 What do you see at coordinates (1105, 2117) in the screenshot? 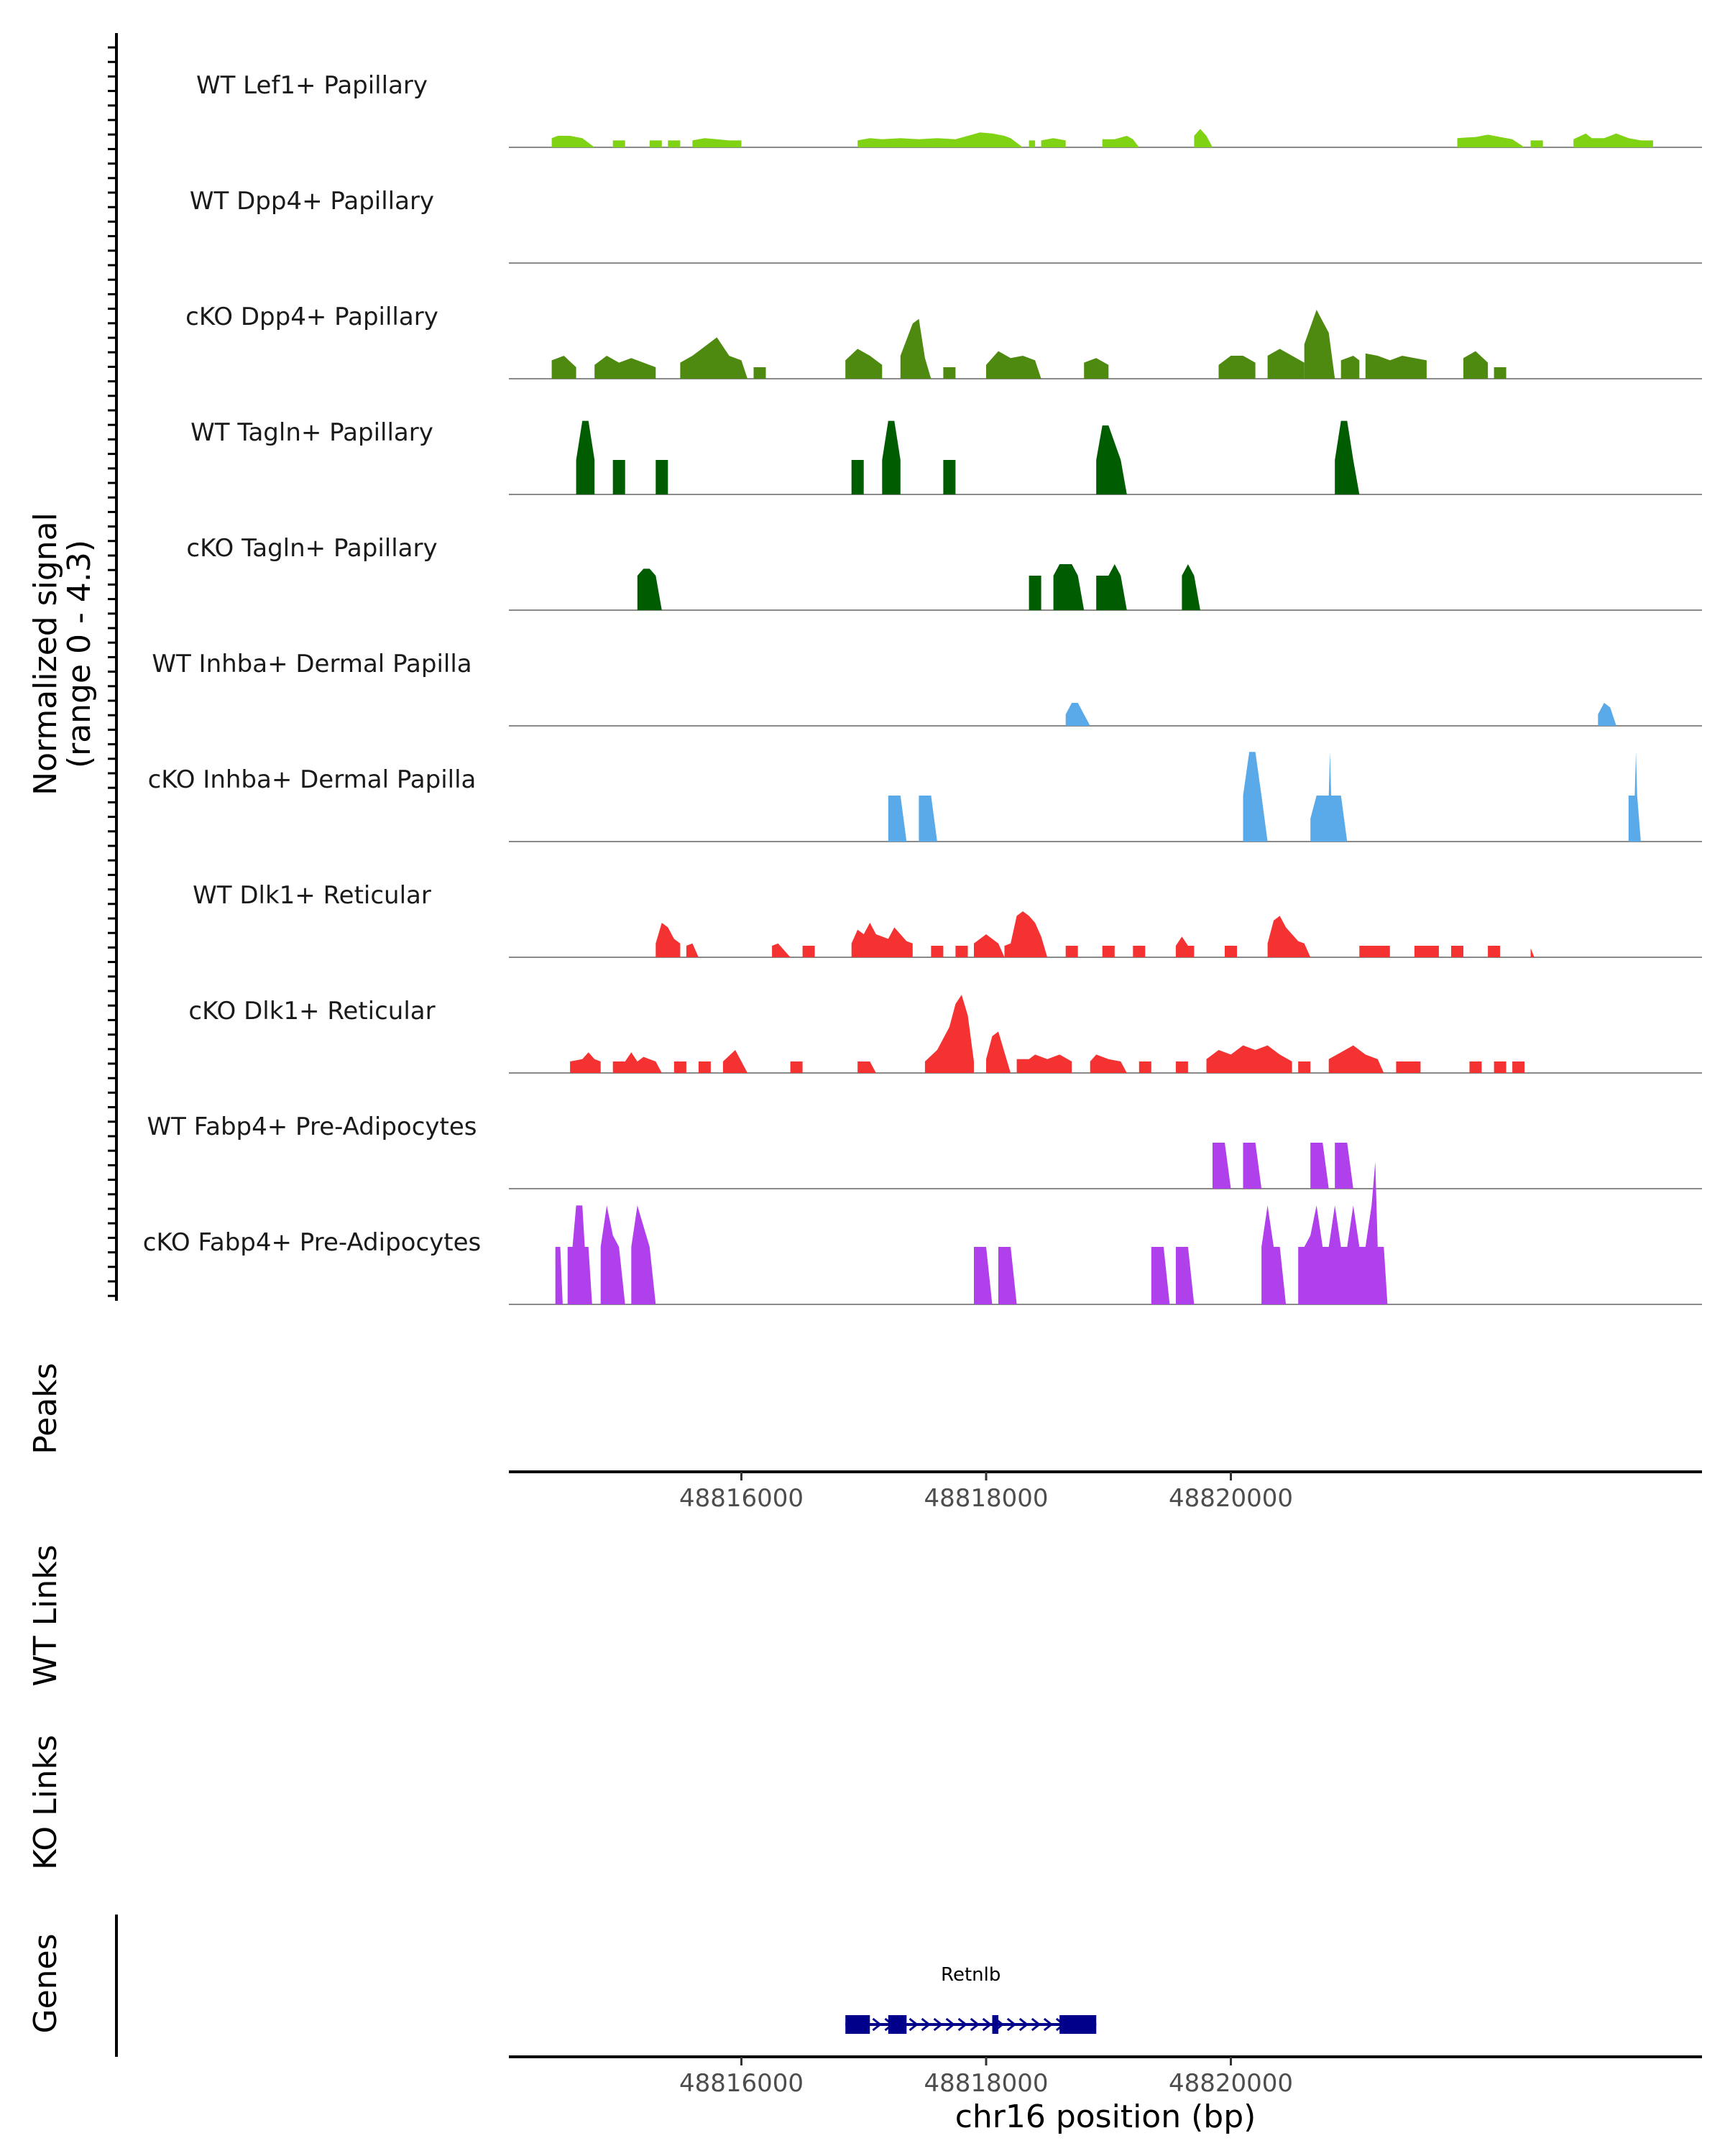
I see `x-axis-title: chr16 position (bp)` at bounding box center [1105, 2117].